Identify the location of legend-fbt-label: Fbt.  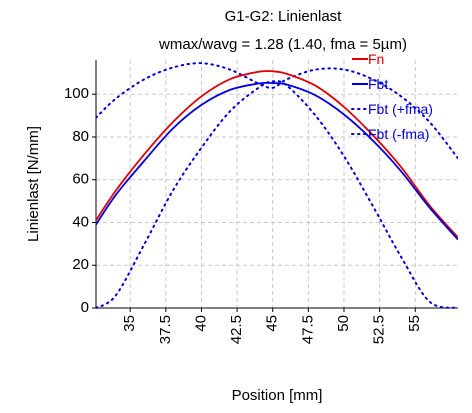
(378, 84).